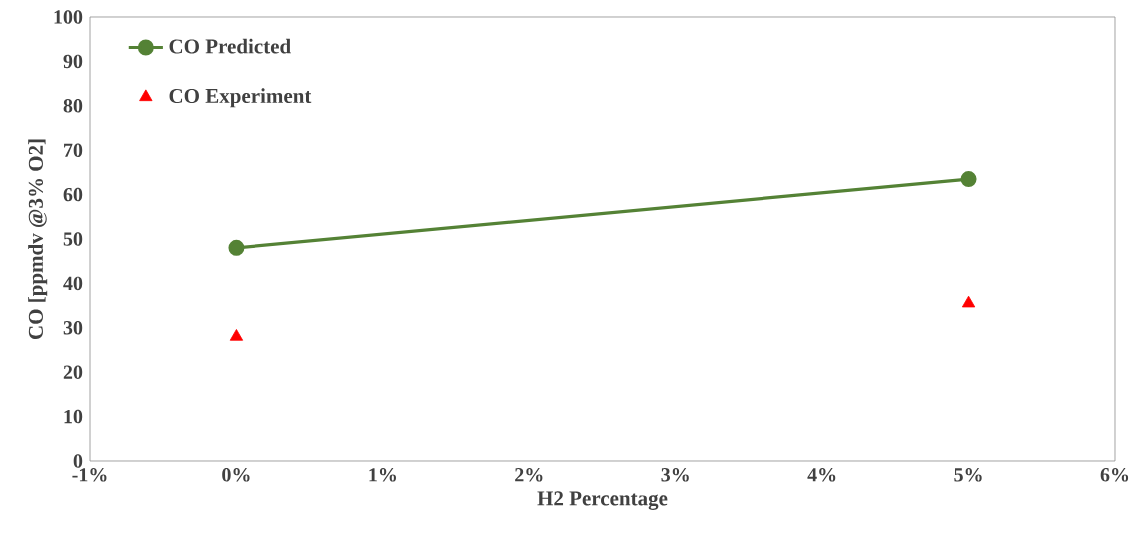 The height and width of the screenshot is (540, 1145). I want to click on x-tick-label: 2%, so click(529, 475).